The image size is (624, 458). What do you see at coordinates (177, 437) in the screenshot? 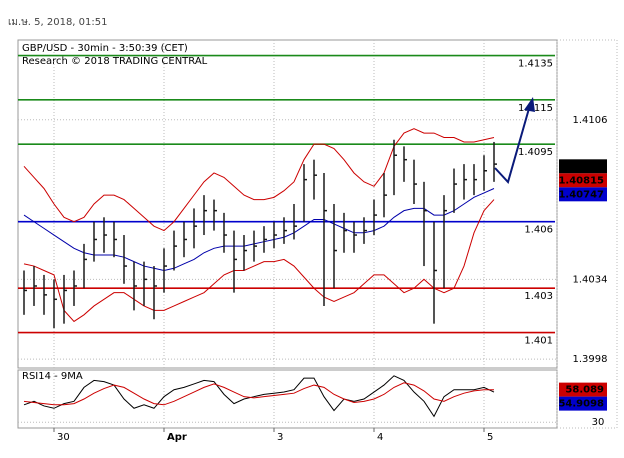
I see `x-tick-label: Apr` at bounding box center [177, 437].